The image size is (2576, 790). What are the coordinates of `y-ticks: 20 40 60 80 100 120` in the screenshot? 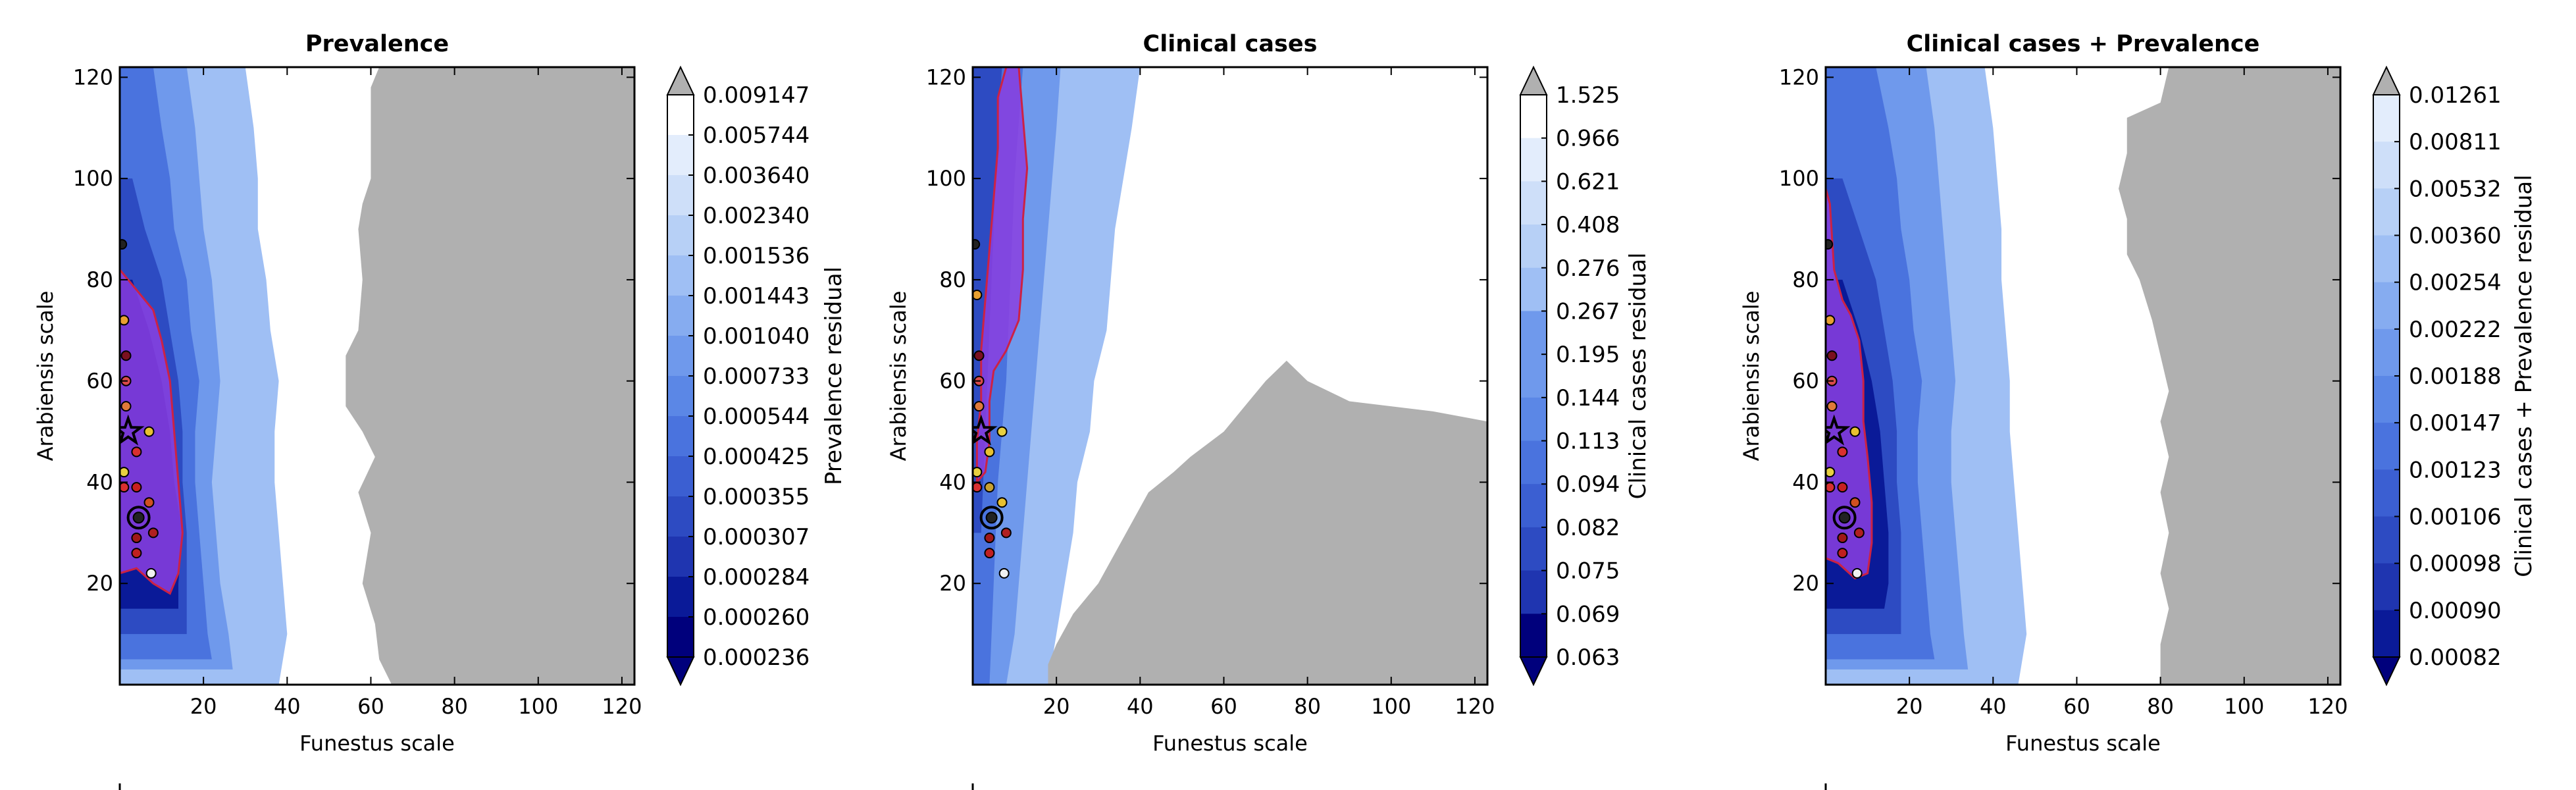 It's located at (2059, 330).